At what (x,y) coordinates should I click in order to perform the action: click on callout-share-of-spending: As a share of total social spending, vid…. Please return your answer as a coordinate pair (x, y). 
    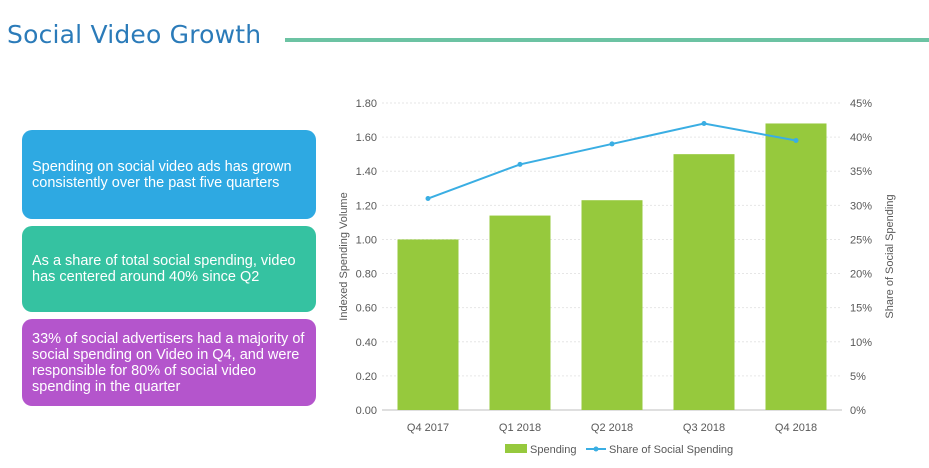
    Looking at the image, I should click on (169, 269).